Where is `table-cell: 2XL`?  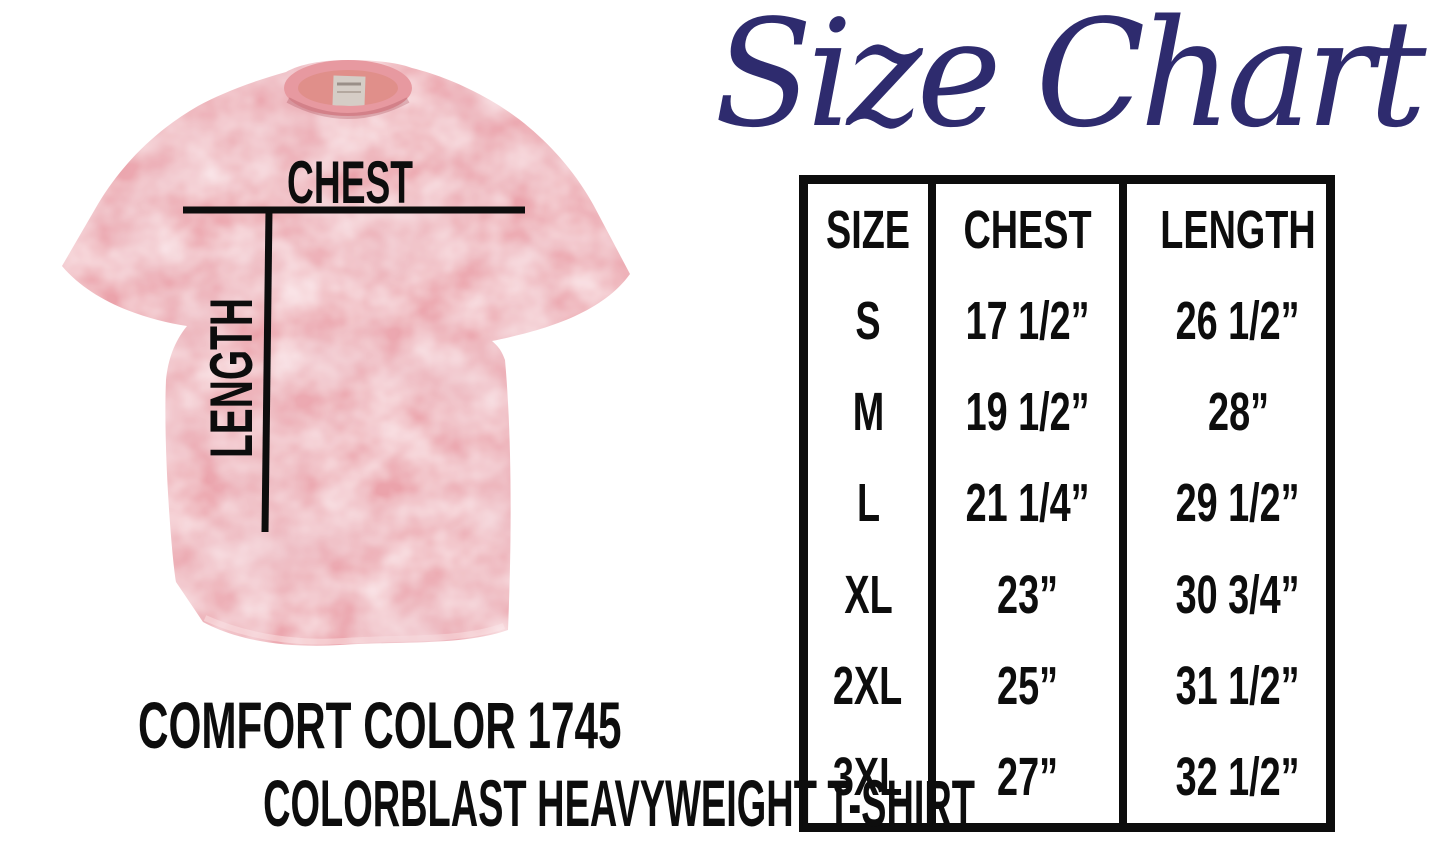 table-cell: 2XL is located at coordinates (868, 686).